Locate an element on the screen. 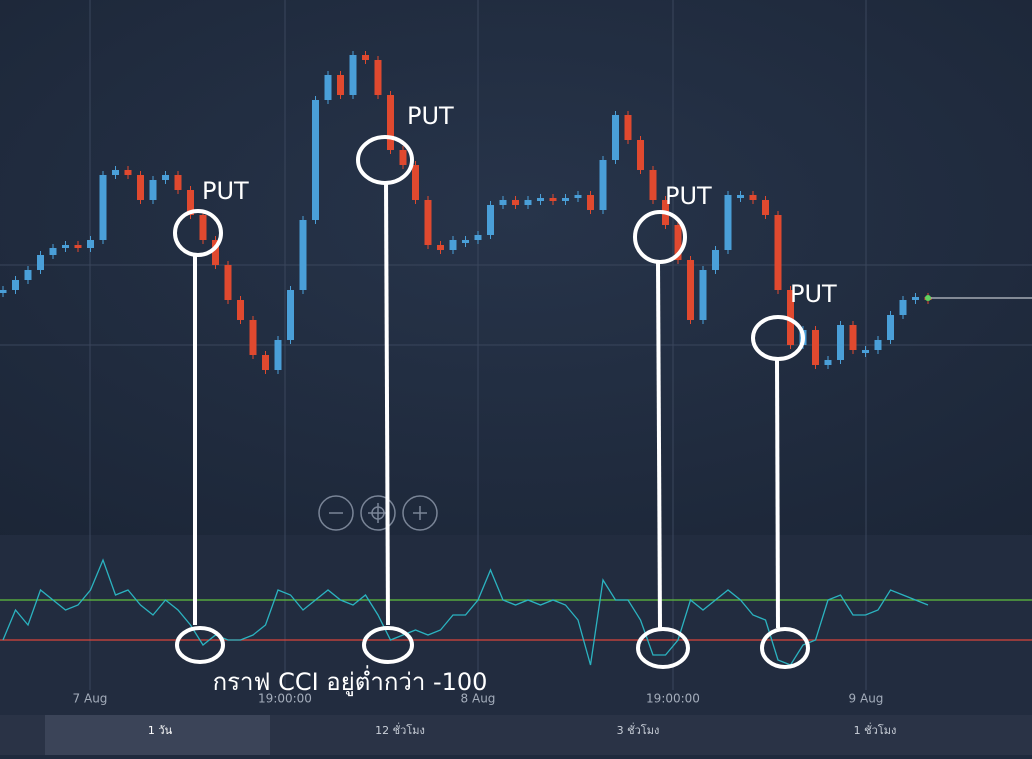 The height and width of the screenshot is (759, 1032). x-tick-label: 8 Aug is located at coordinates (478, 699).